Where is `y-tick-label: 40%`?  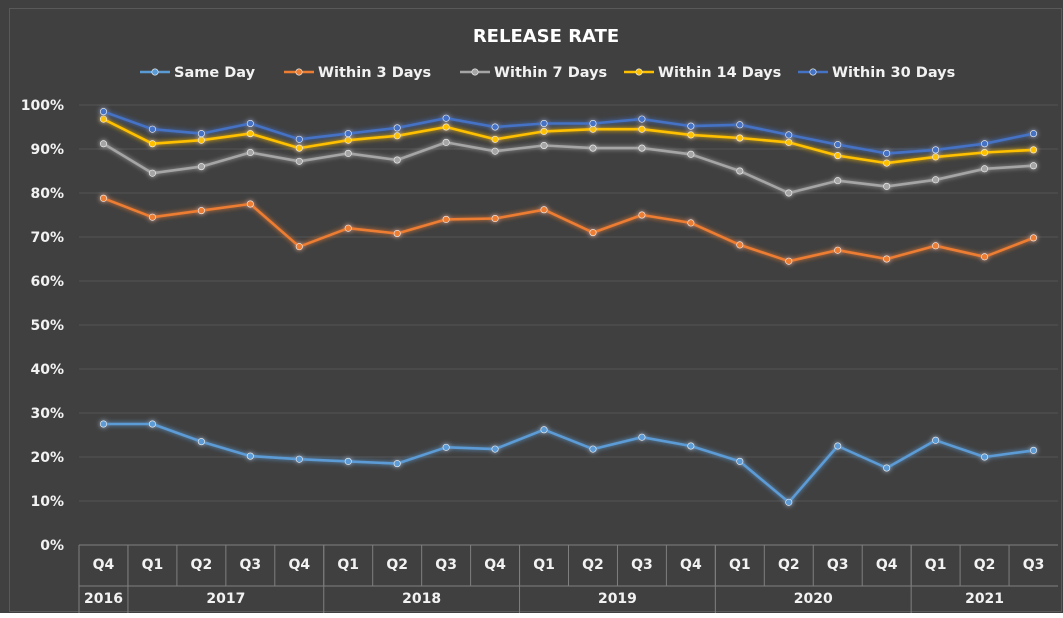 y-tick-label: 40% is located at coordinates (47, 370).